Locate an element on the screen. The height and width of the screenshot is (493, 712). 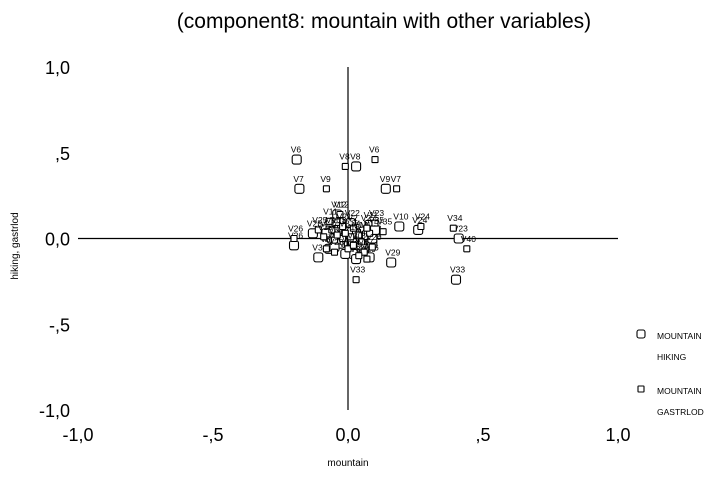
legend-label: MOUNTAIN is located at coordinates (679, 391).